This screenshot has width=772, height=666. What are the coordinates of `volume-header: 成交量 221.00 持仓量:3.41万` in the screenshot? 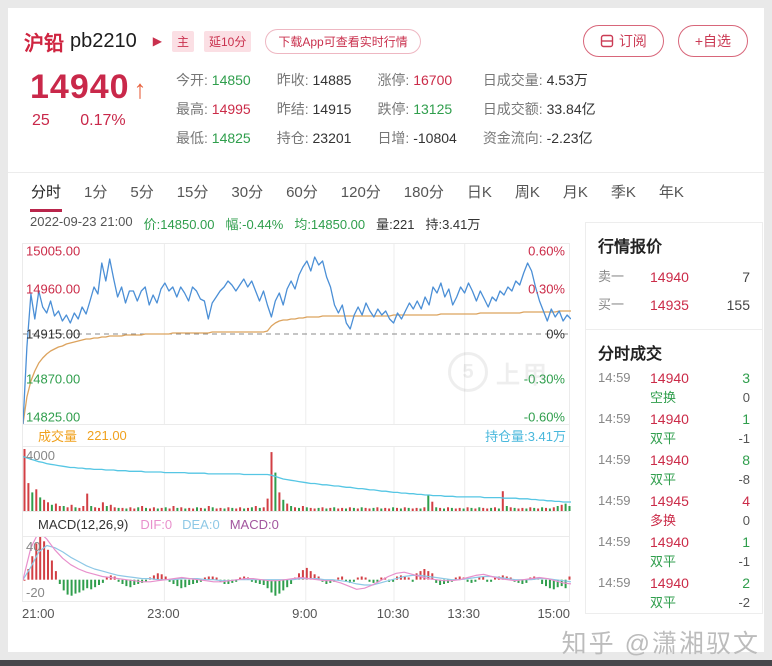 It's located at (296, 435).